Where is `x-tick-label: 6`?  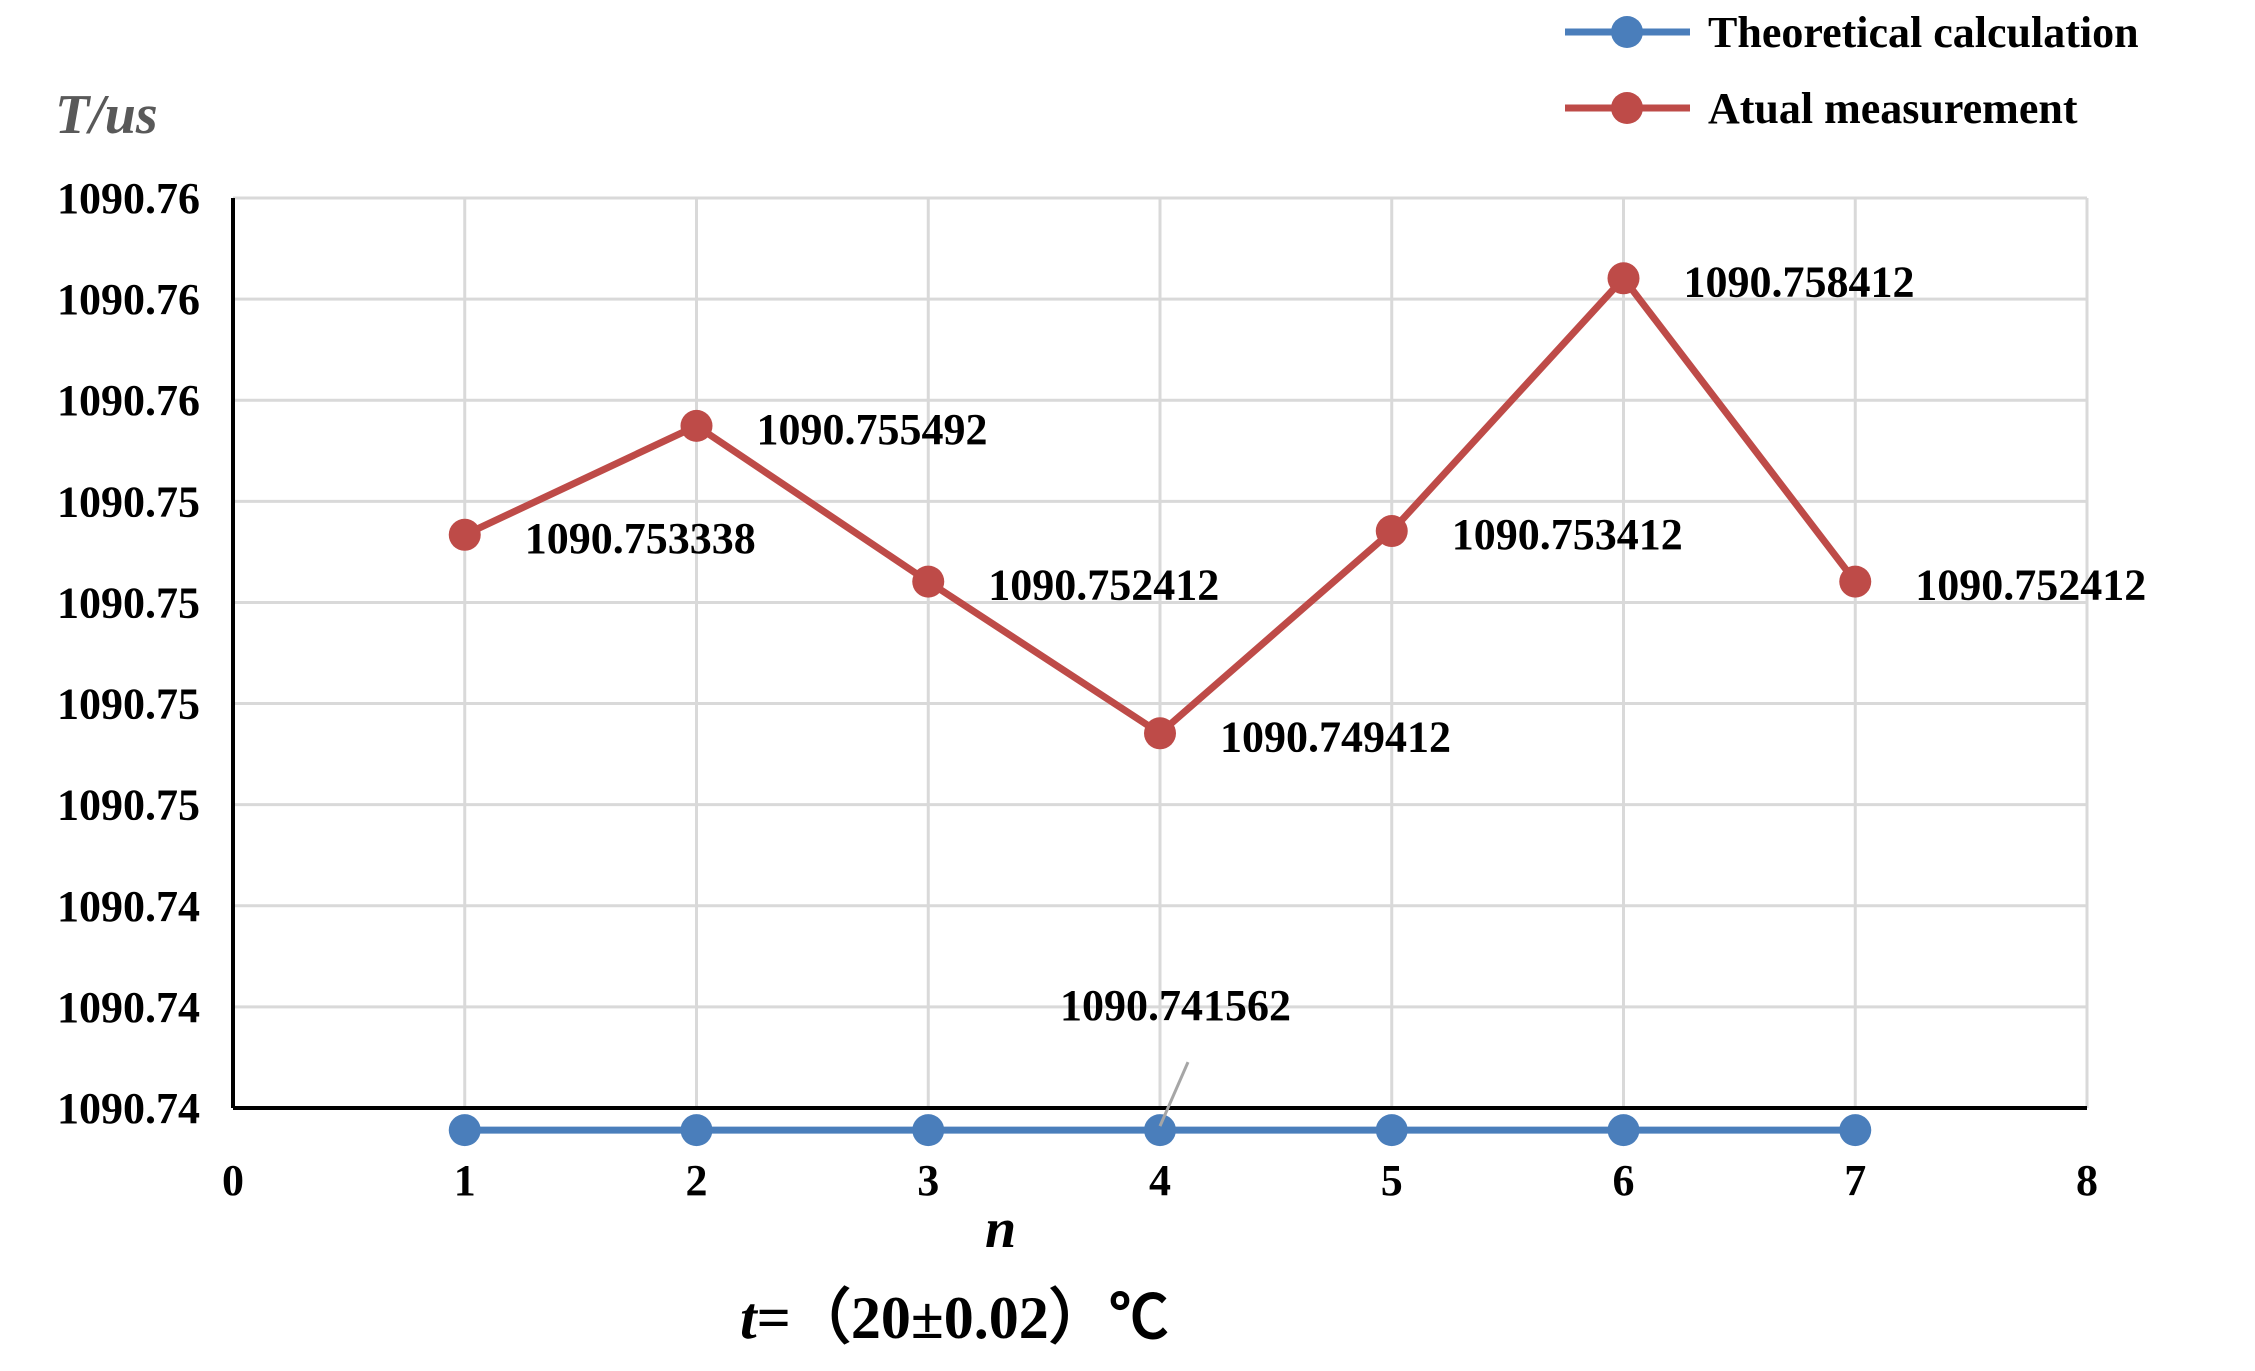
x-tick-label: 6 is located at coordinates (1624, 1180).